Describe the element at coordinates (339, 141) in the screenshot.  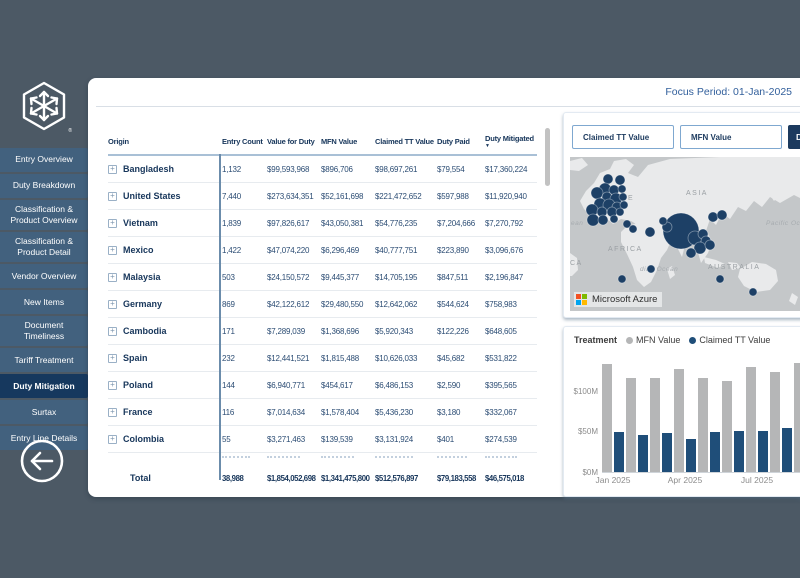
I see `column-header-mfn-value: MFN Value` at that location.